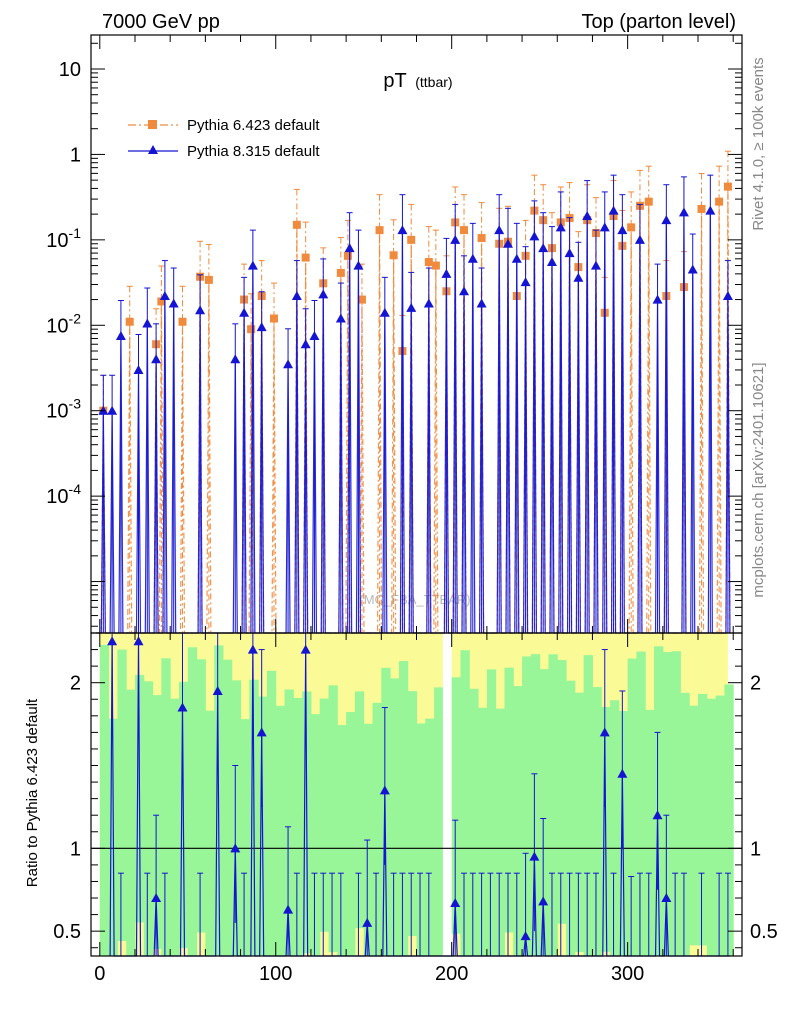 Image resolution: width=786 pixels, height=1024 pixels. What do you see at coordinates (764, 932) in the screenshot?
I see `ratio-y-tick-label-right: 0.5` at bounding box center [764, 932].